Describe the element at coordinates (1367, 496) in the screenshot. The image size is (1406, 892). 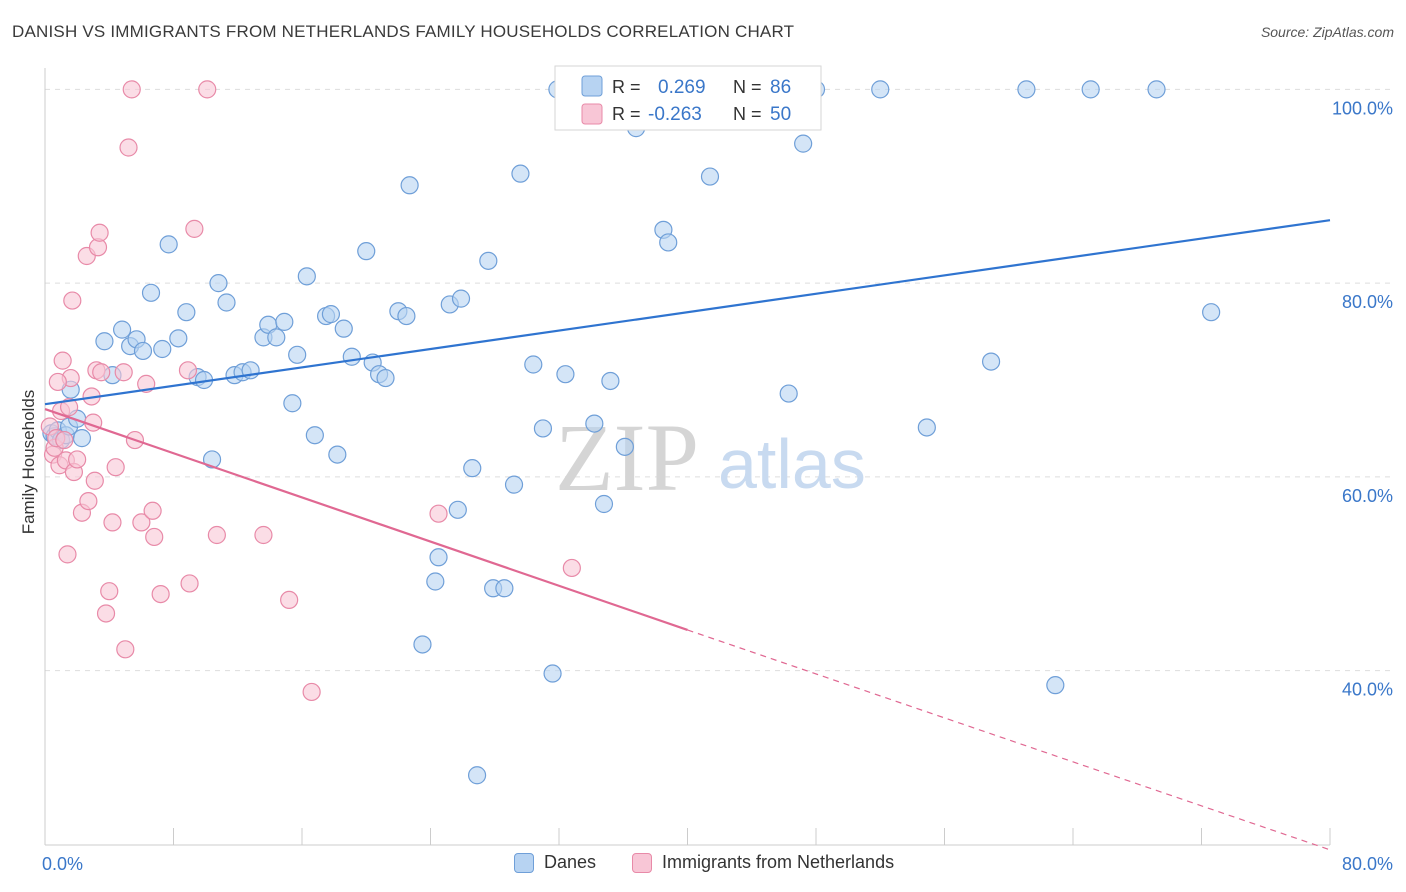
I see `y-tick-label: 60.0%` at that location.